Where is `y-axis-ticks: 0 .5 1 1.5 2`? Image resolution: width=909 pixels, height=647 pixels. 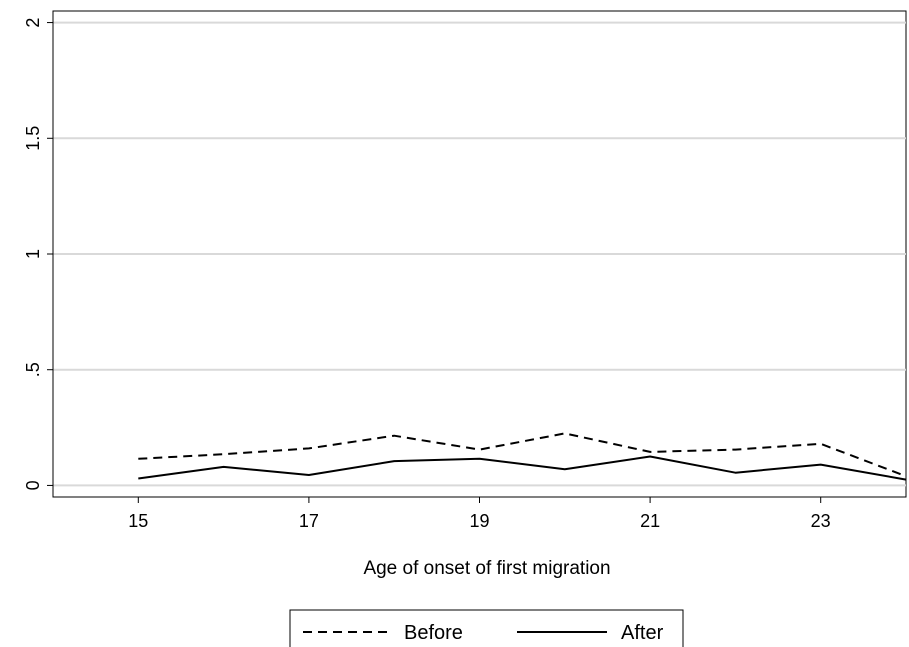
y-axis-ticks: 0 .5 1 1.5 2 is located at coordinates (38, 254).